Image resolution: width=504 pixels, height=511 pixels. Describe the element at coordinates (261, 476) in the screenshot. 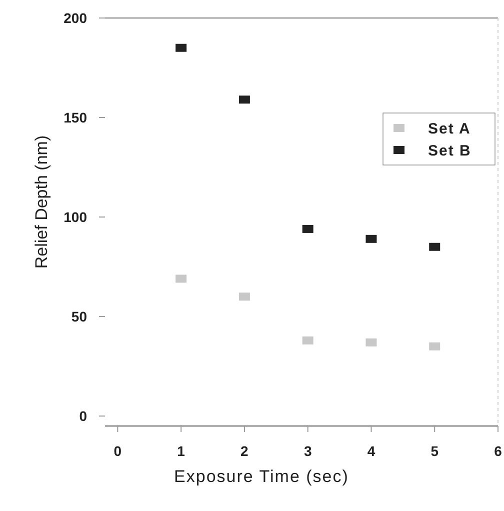

I see `x-axis-title: Exposure Time (sec)` at that location.